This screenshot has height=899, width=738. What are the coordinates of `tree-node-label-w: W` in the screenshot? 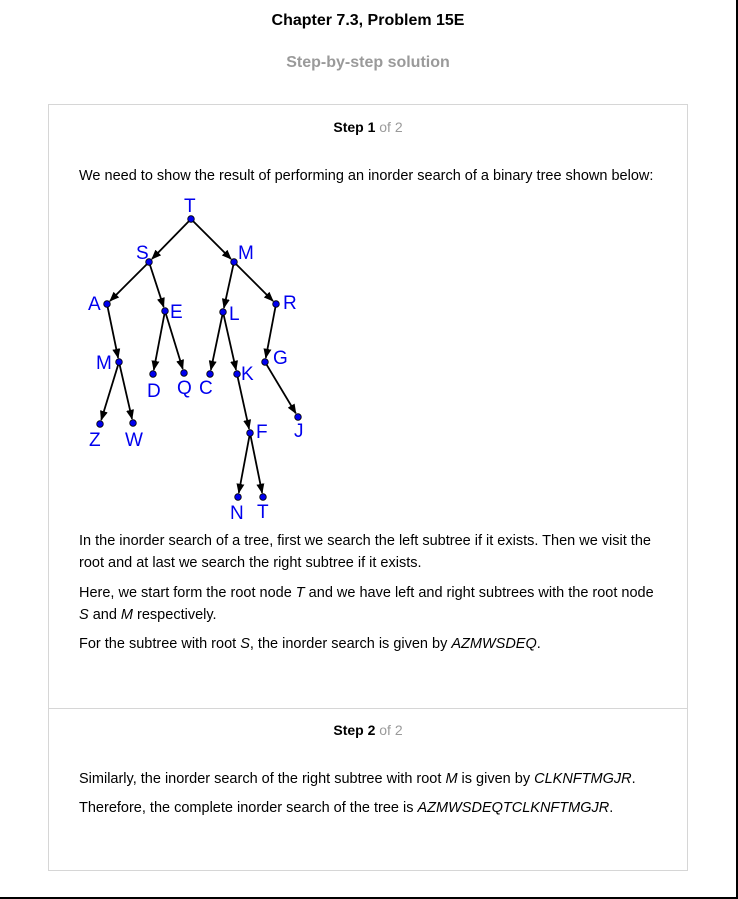 It's located at (134, 440).